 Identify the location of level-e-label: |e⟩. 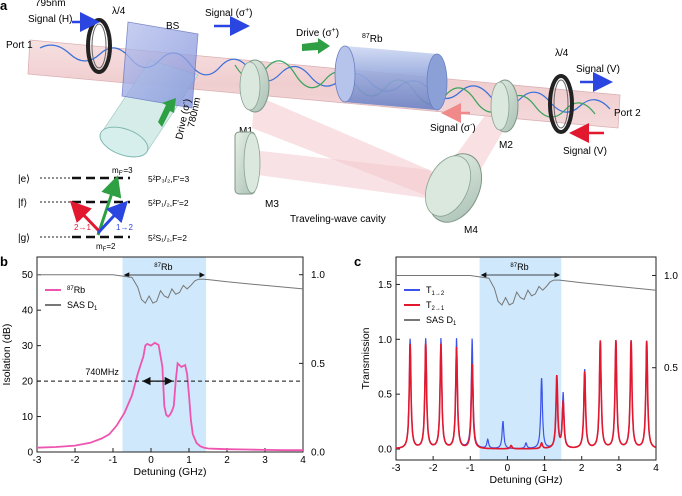
(24, 179).